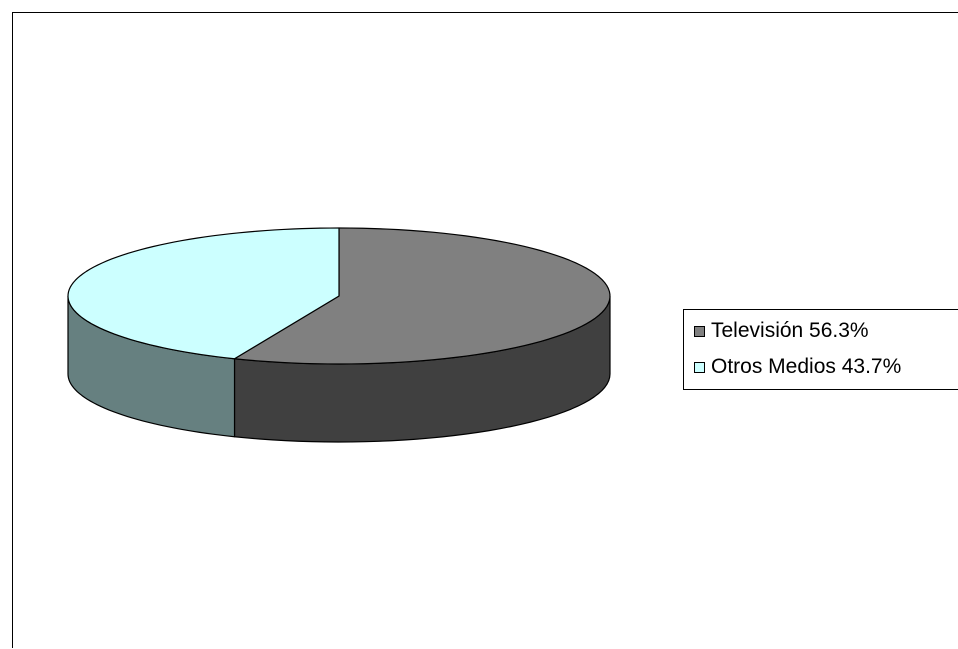 The height and width of the screenshot is (649, 958). What do you see at coordinates (806, 366) in the screenshot?
I see `legend-label-otros-medios: Otros Medios 43.7%` at bounding box center [806, 366].